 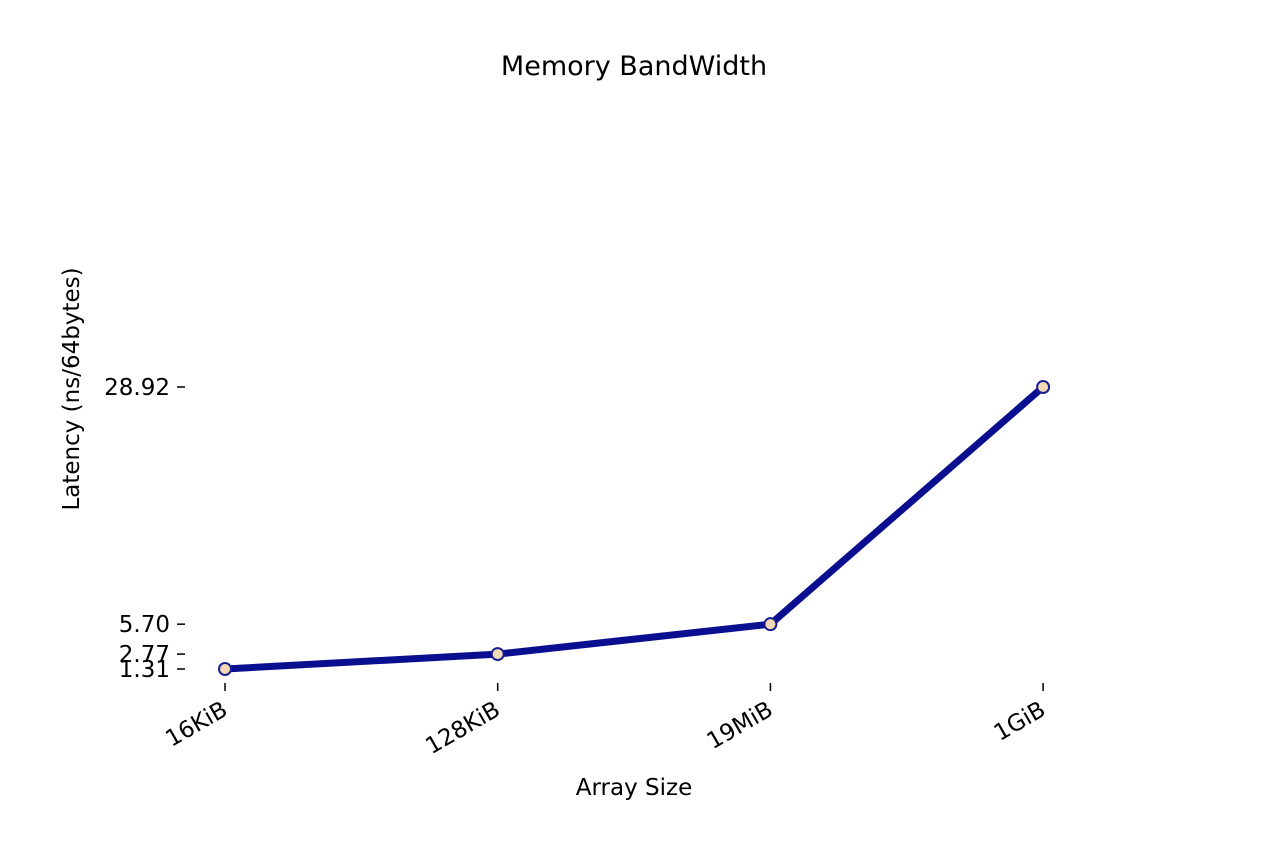 What do you see at coordinates (1020, 722) in the screenshot?
I see `x-tick-label: 1GiB` at bounding box center [1020, 722].